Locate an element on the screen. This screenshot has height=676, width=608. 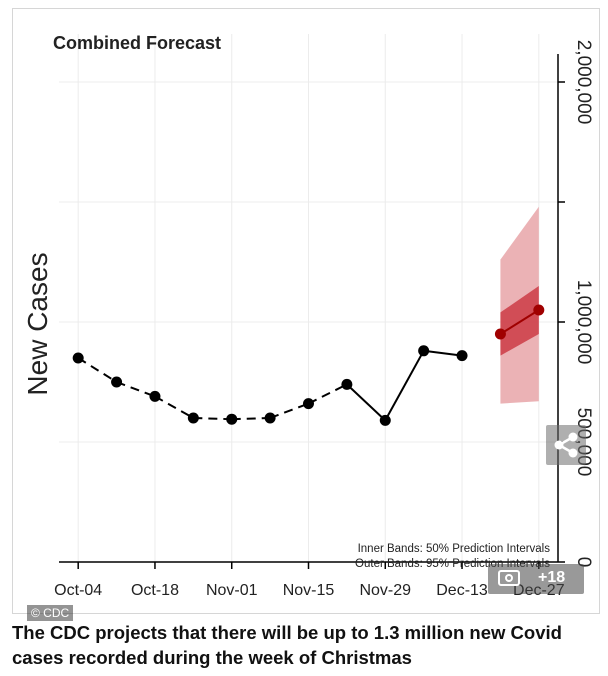
x-tick-label: Dec-13 is located at coordinates (462, 590).